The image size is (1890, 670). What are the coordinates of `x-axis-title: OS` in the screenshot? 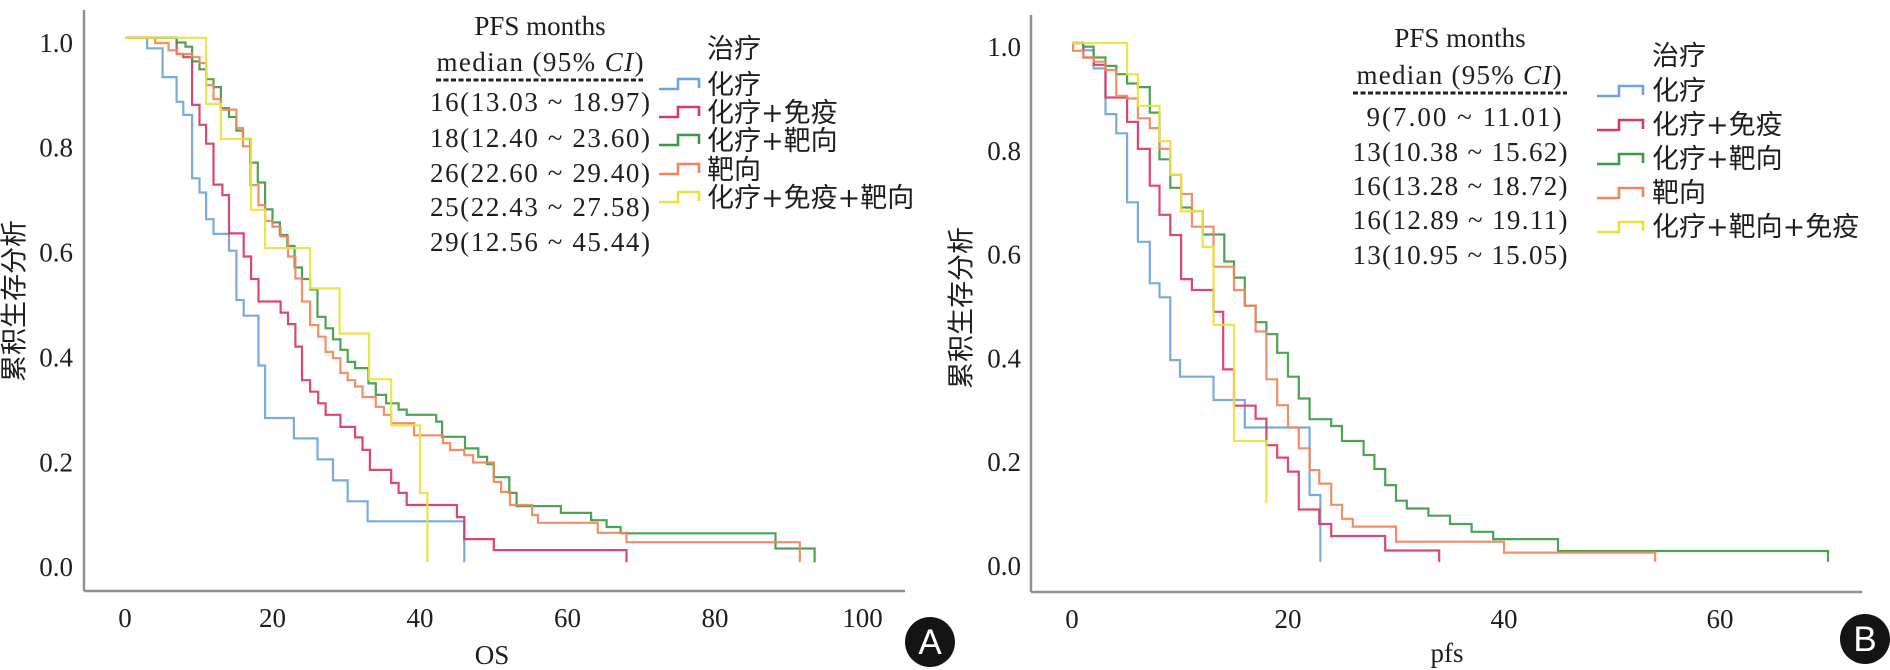 It's located at (492, 655).